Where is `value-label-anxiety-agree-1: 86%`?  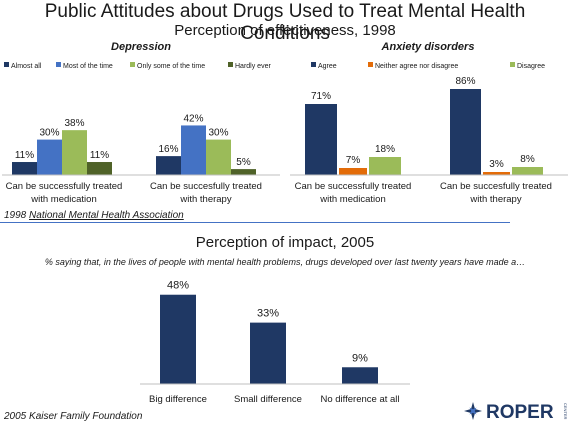
value-label-anxiety-agree-1: 86% is located at coordinates (465, 81).